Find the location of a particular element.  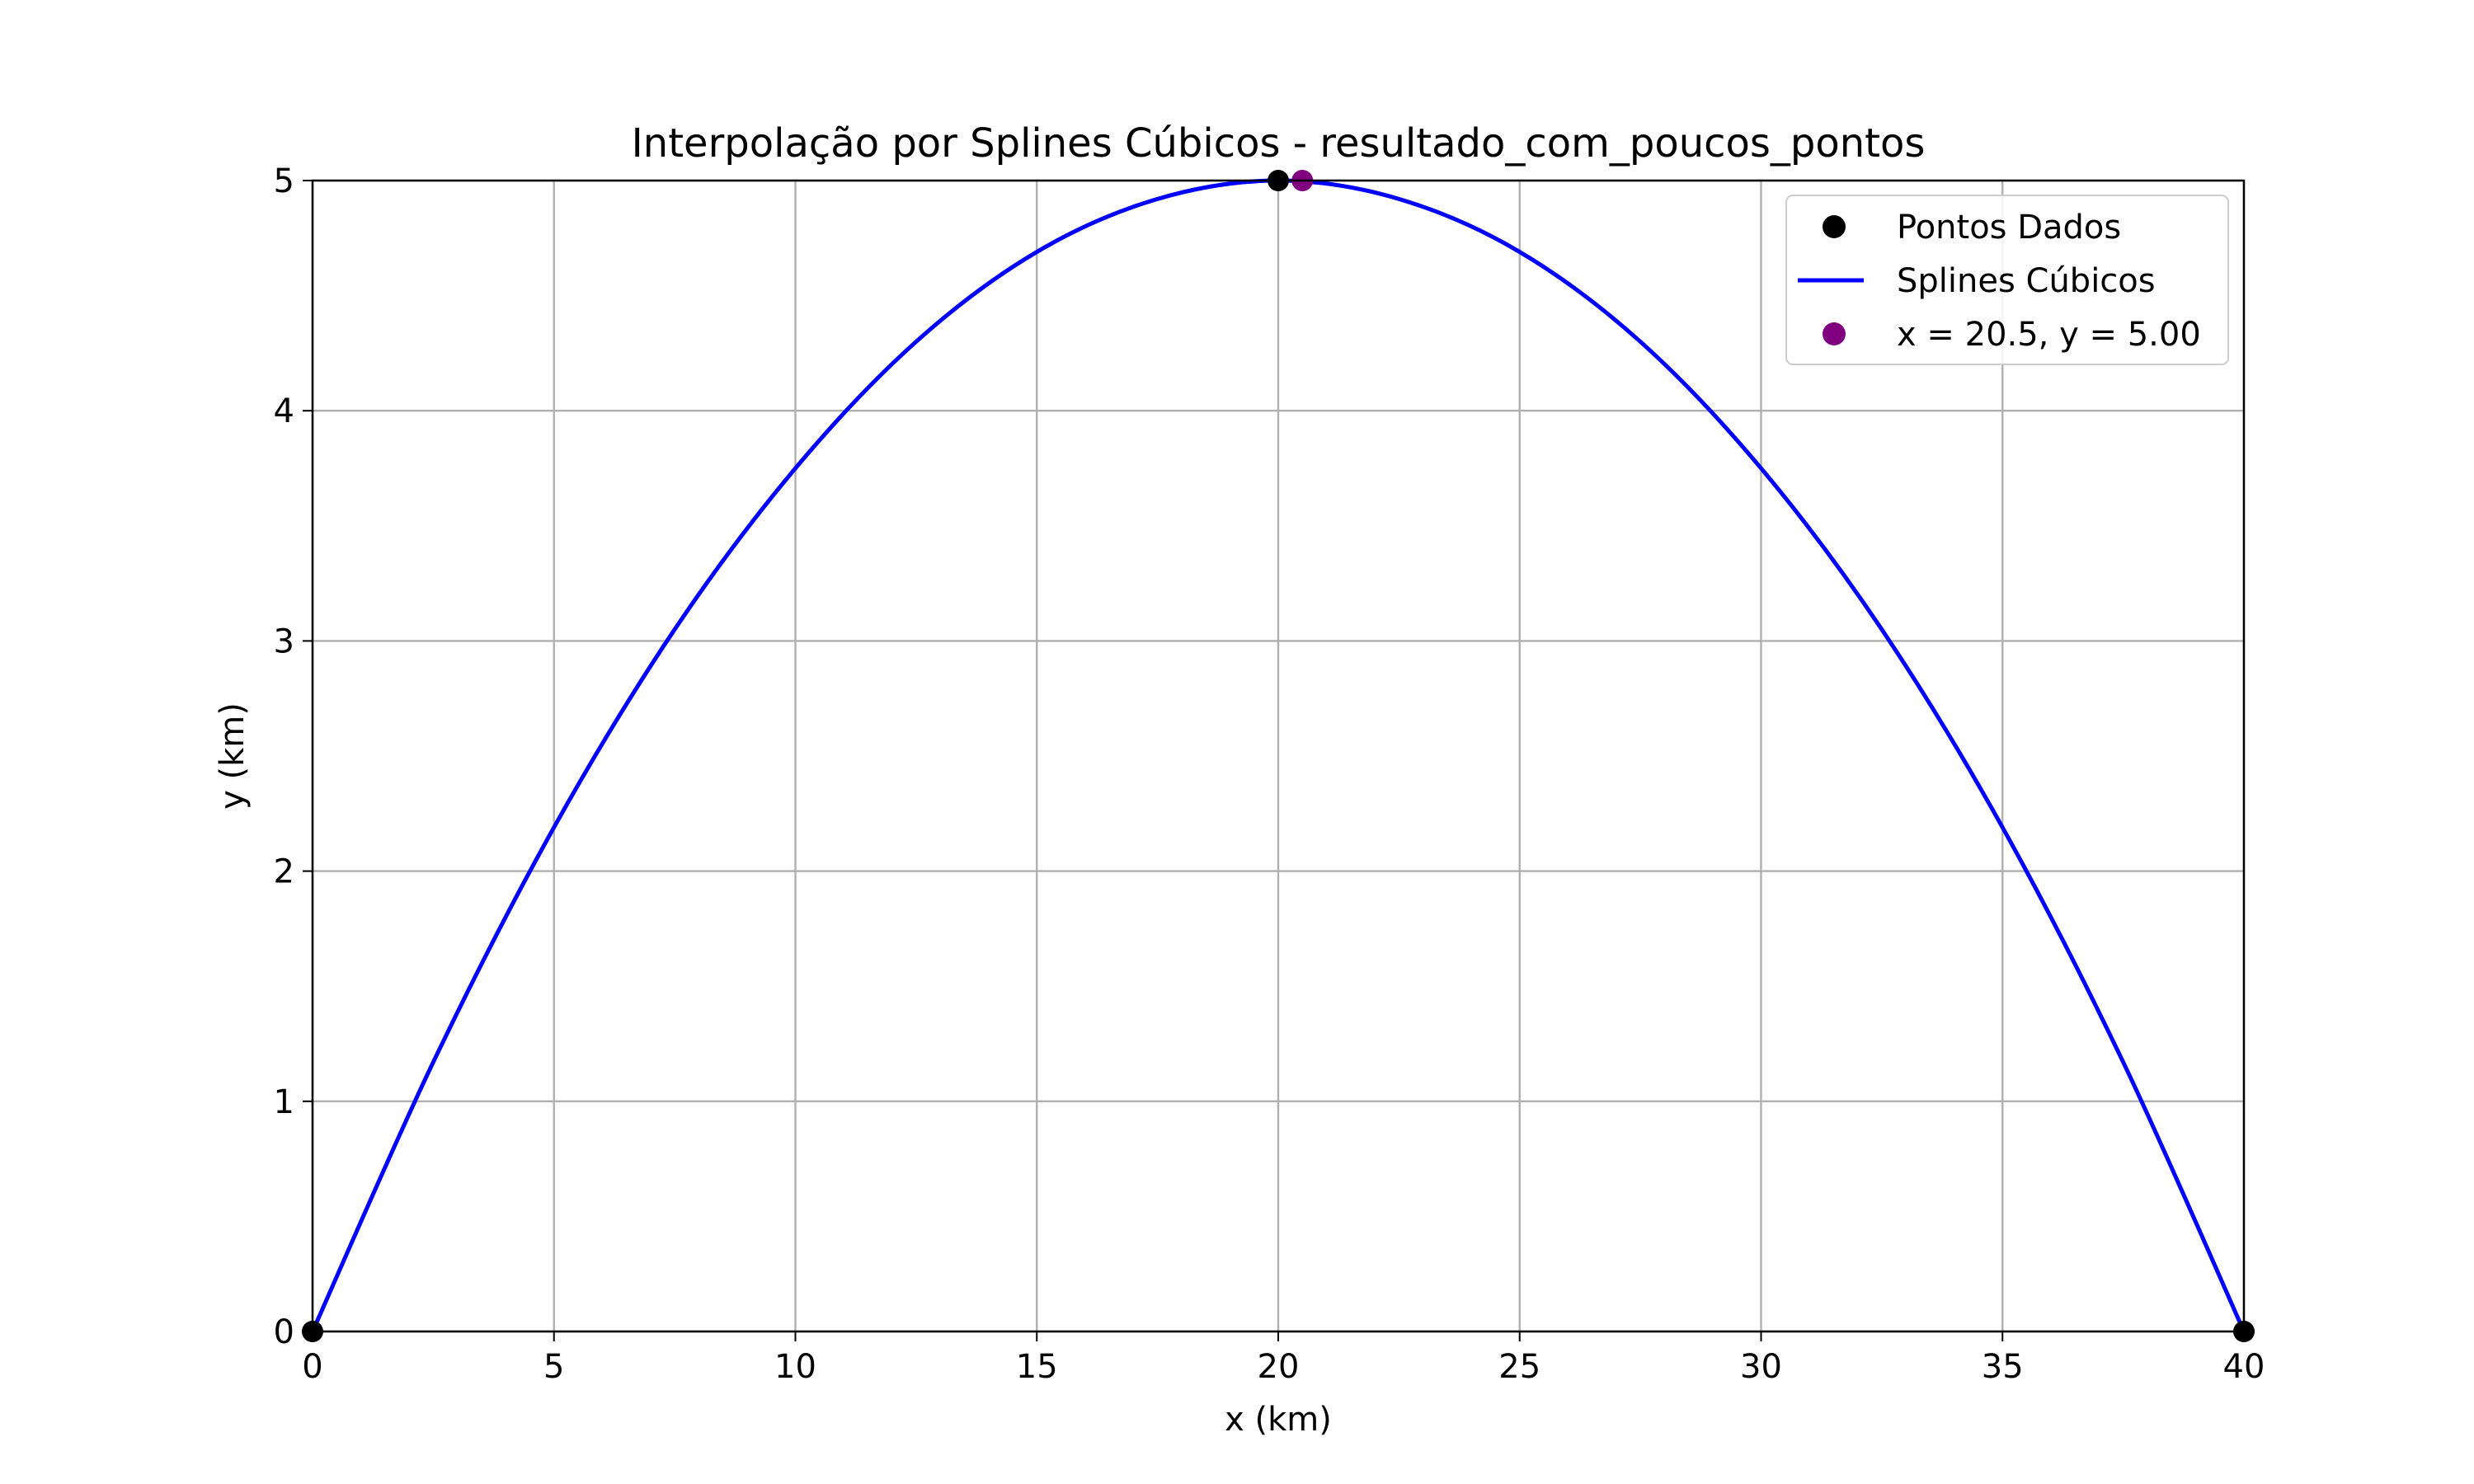

y-tick-label: 0 is located at coordinates (284, 1332).